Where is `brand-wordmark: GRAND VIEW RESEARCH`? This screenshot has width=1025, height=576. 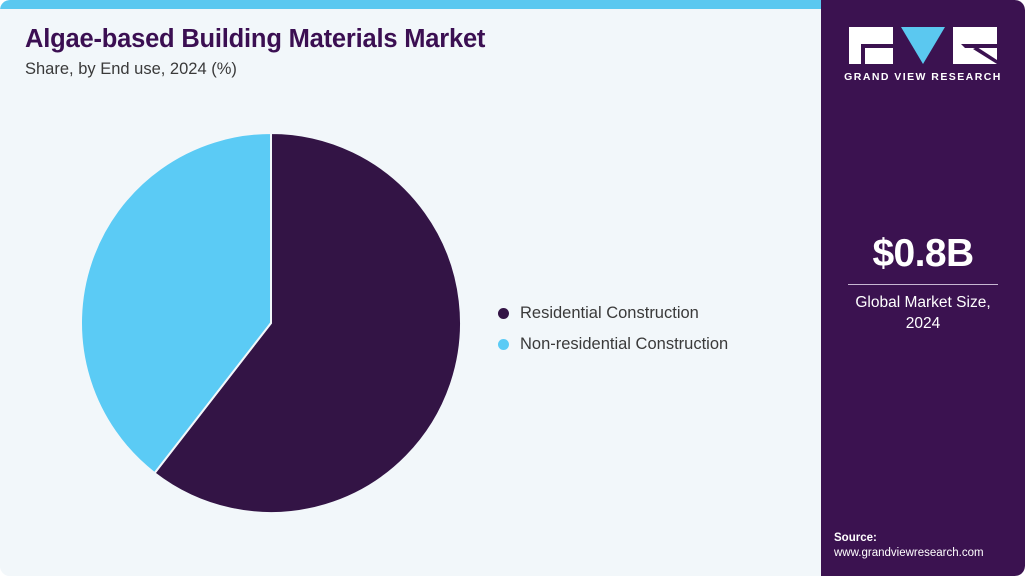 brand-wordmark: GRAND VIEW RESEARCH is located at coordinates (923, 77).